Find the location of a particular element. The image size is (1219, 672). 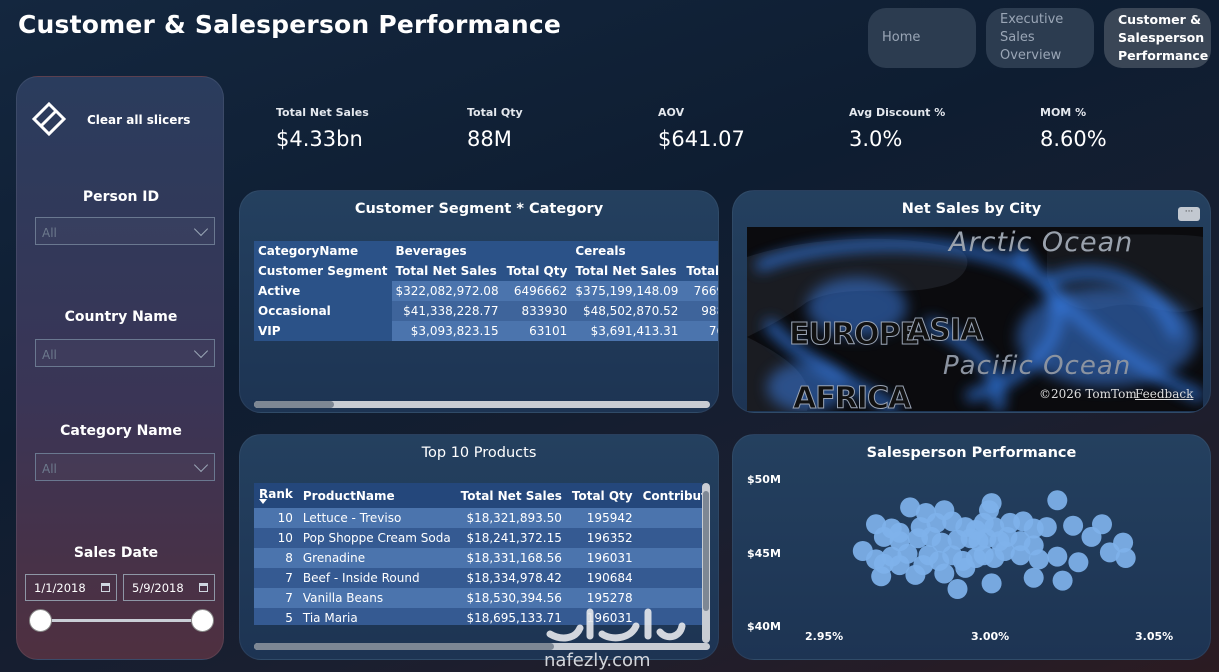

chevron-down-icon is located at coordinates (201, 229).